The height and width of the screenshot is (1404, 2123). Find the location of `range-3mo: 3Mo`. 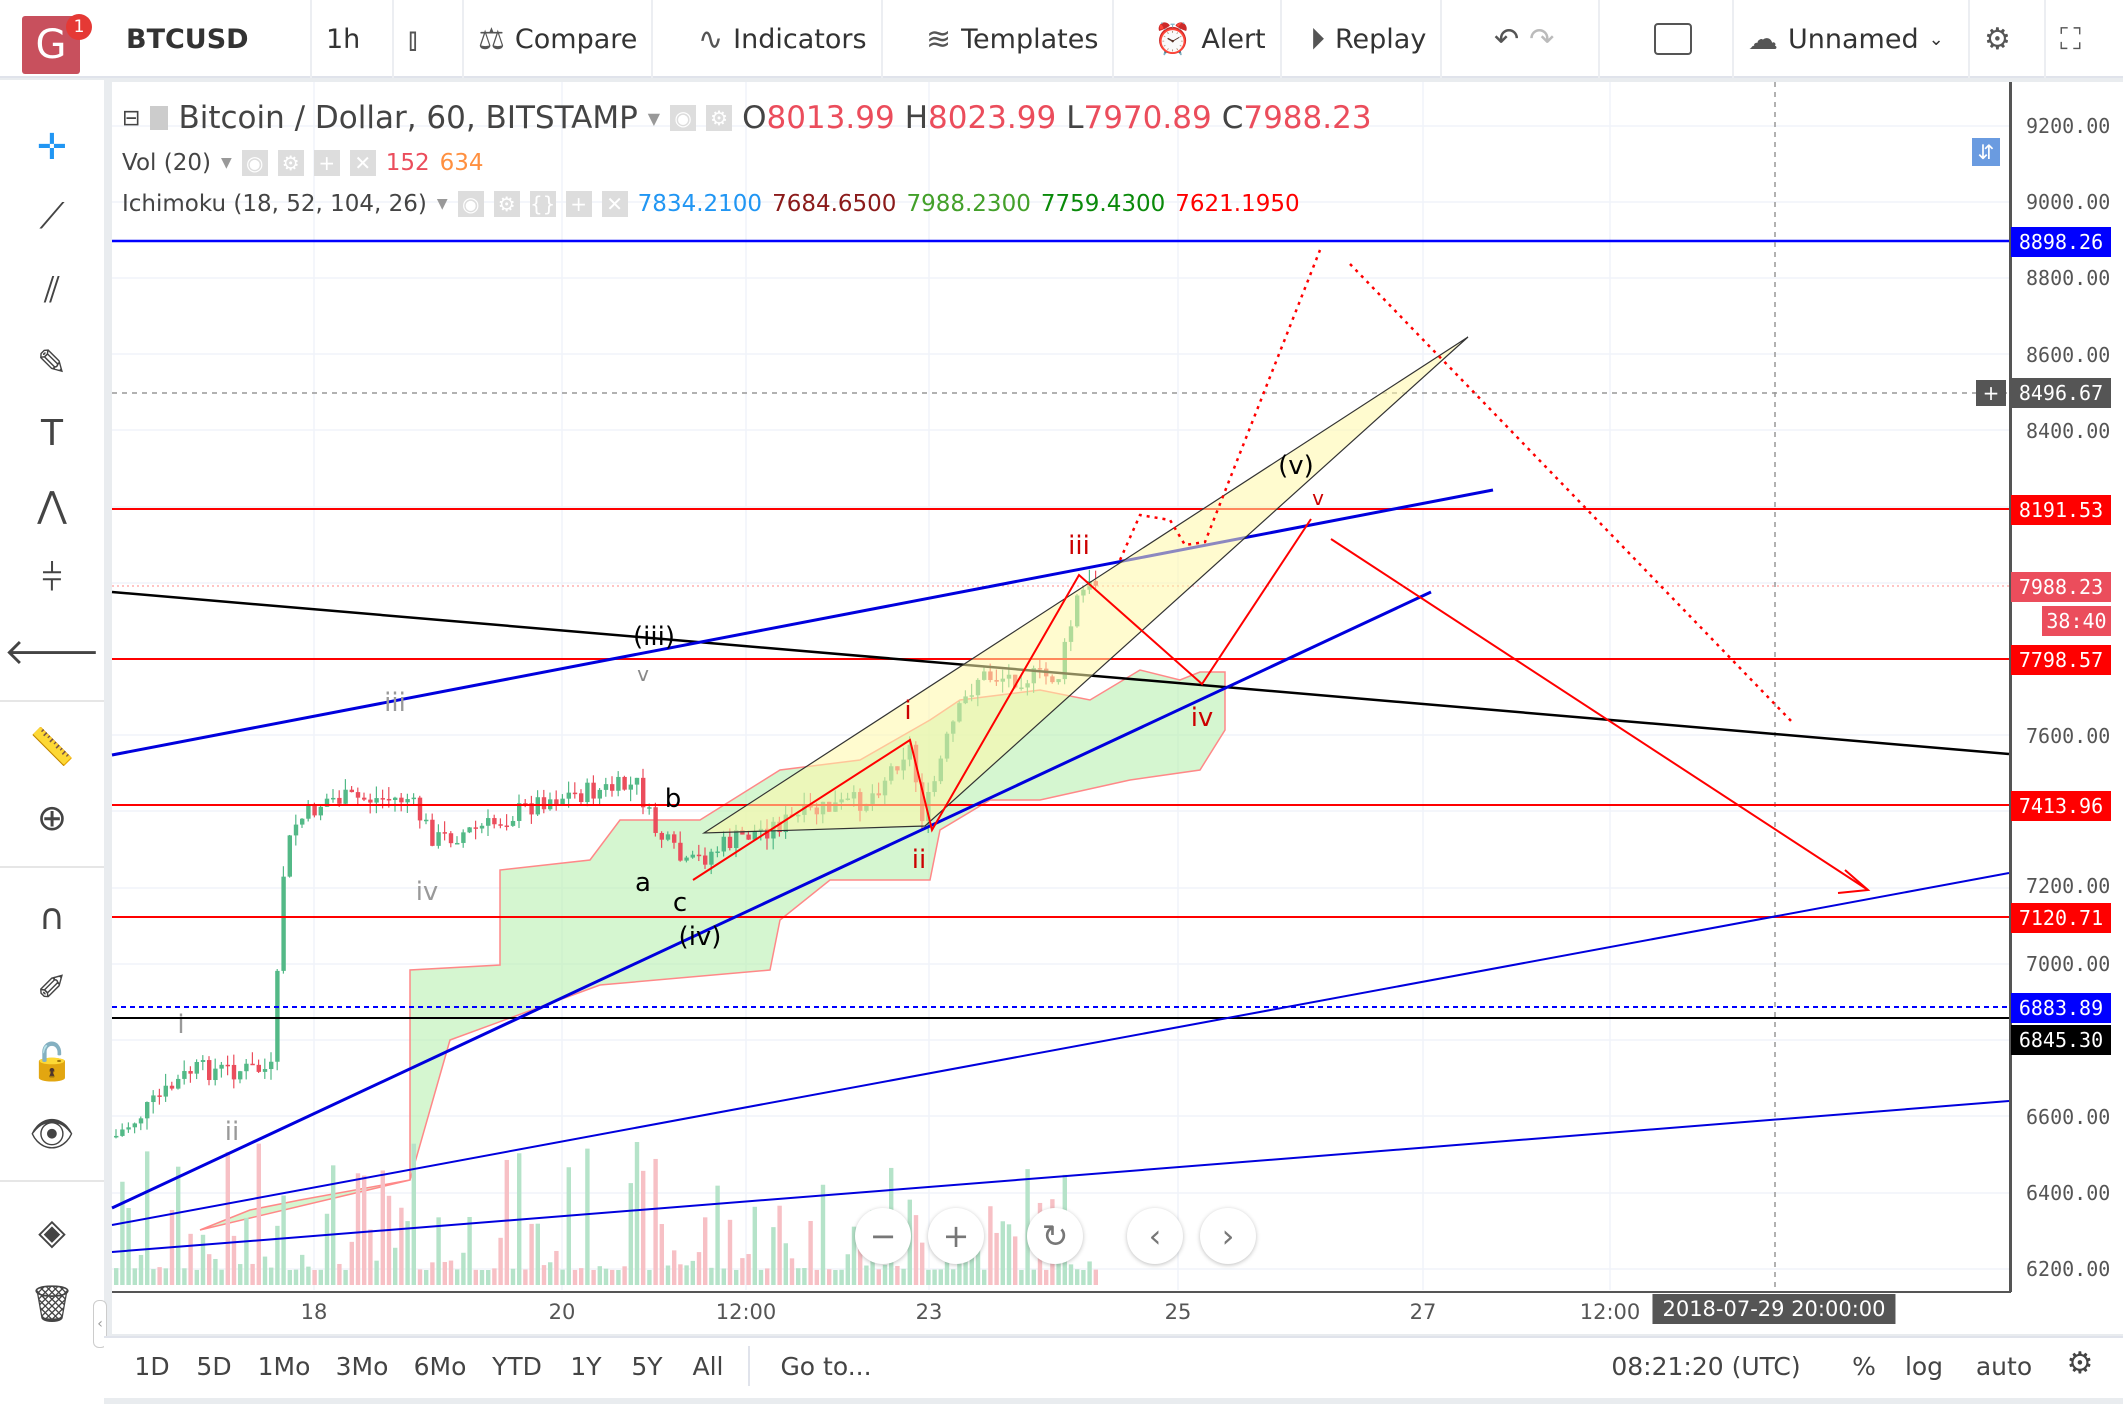

range-3mo: 3Mo is located at coordinates (362, 1366).